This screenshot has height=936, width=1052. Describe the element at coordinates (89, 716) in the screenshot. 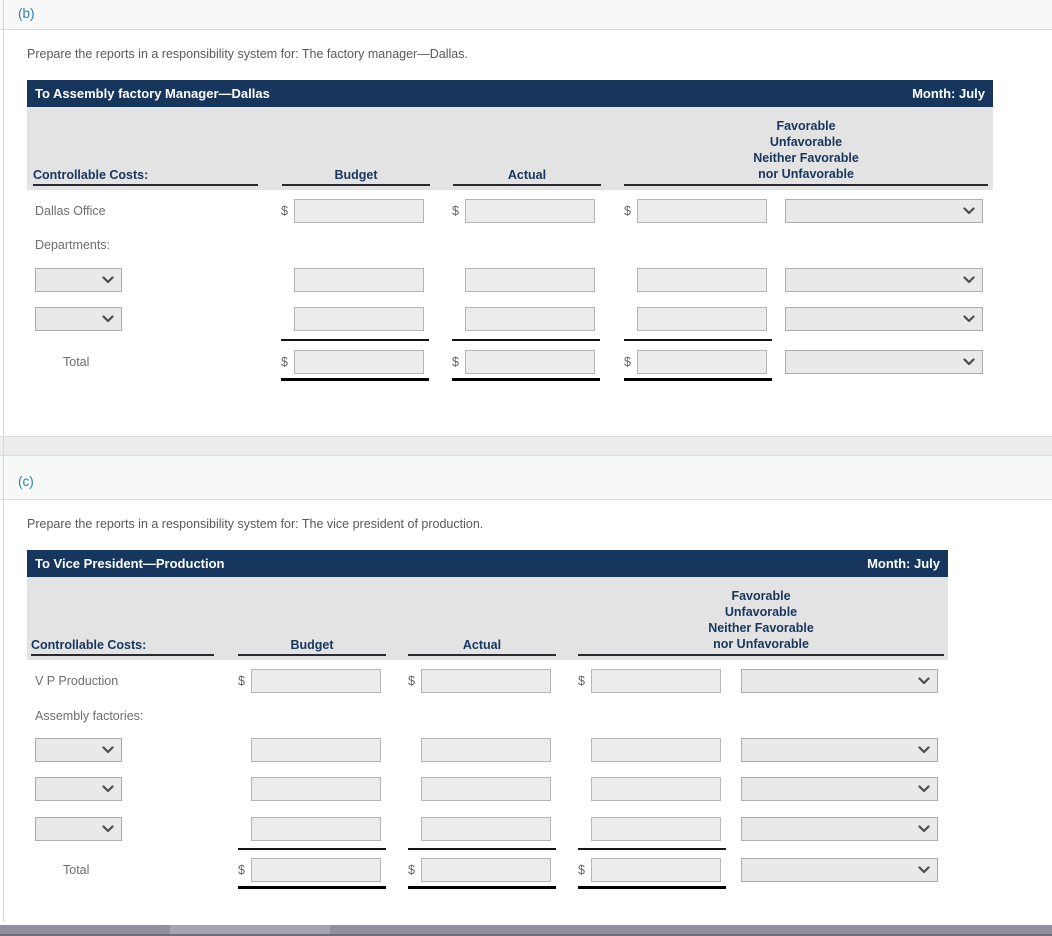

I see `group-label: Assembly factories:` at that location.